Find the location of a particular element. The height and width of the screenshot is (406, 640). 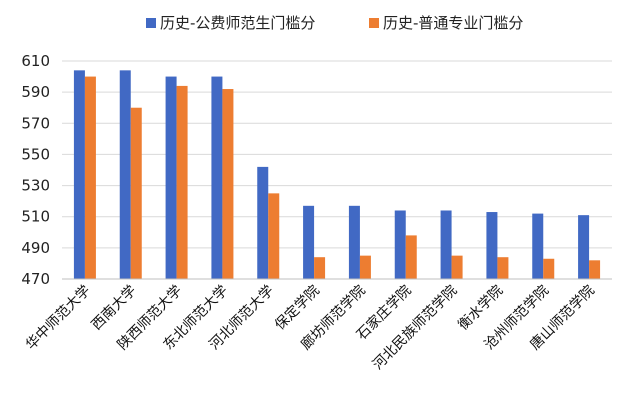

x-tick-label: 华中师范大学 is located at coordinates (57, 317).